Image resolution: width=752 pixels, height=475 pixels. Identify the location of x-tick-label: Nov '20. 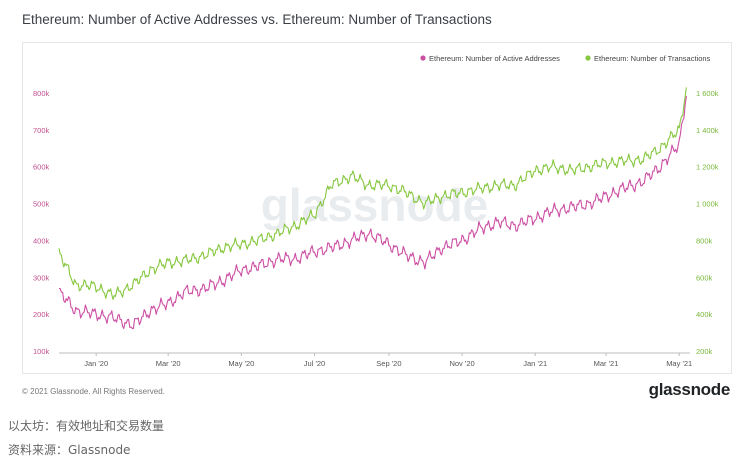
(461, 363).